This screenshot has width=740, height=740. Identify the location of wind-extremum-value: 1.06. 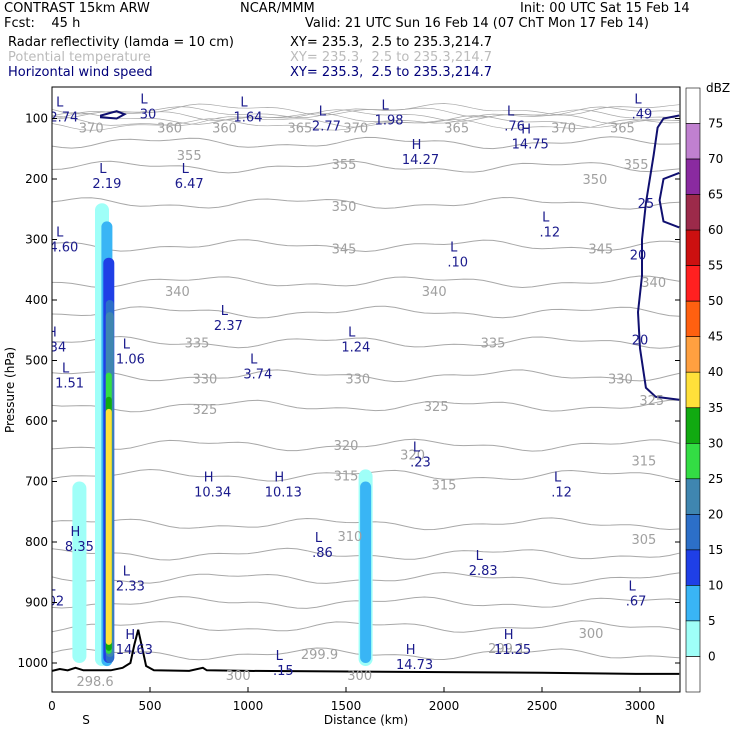
(130, 359).